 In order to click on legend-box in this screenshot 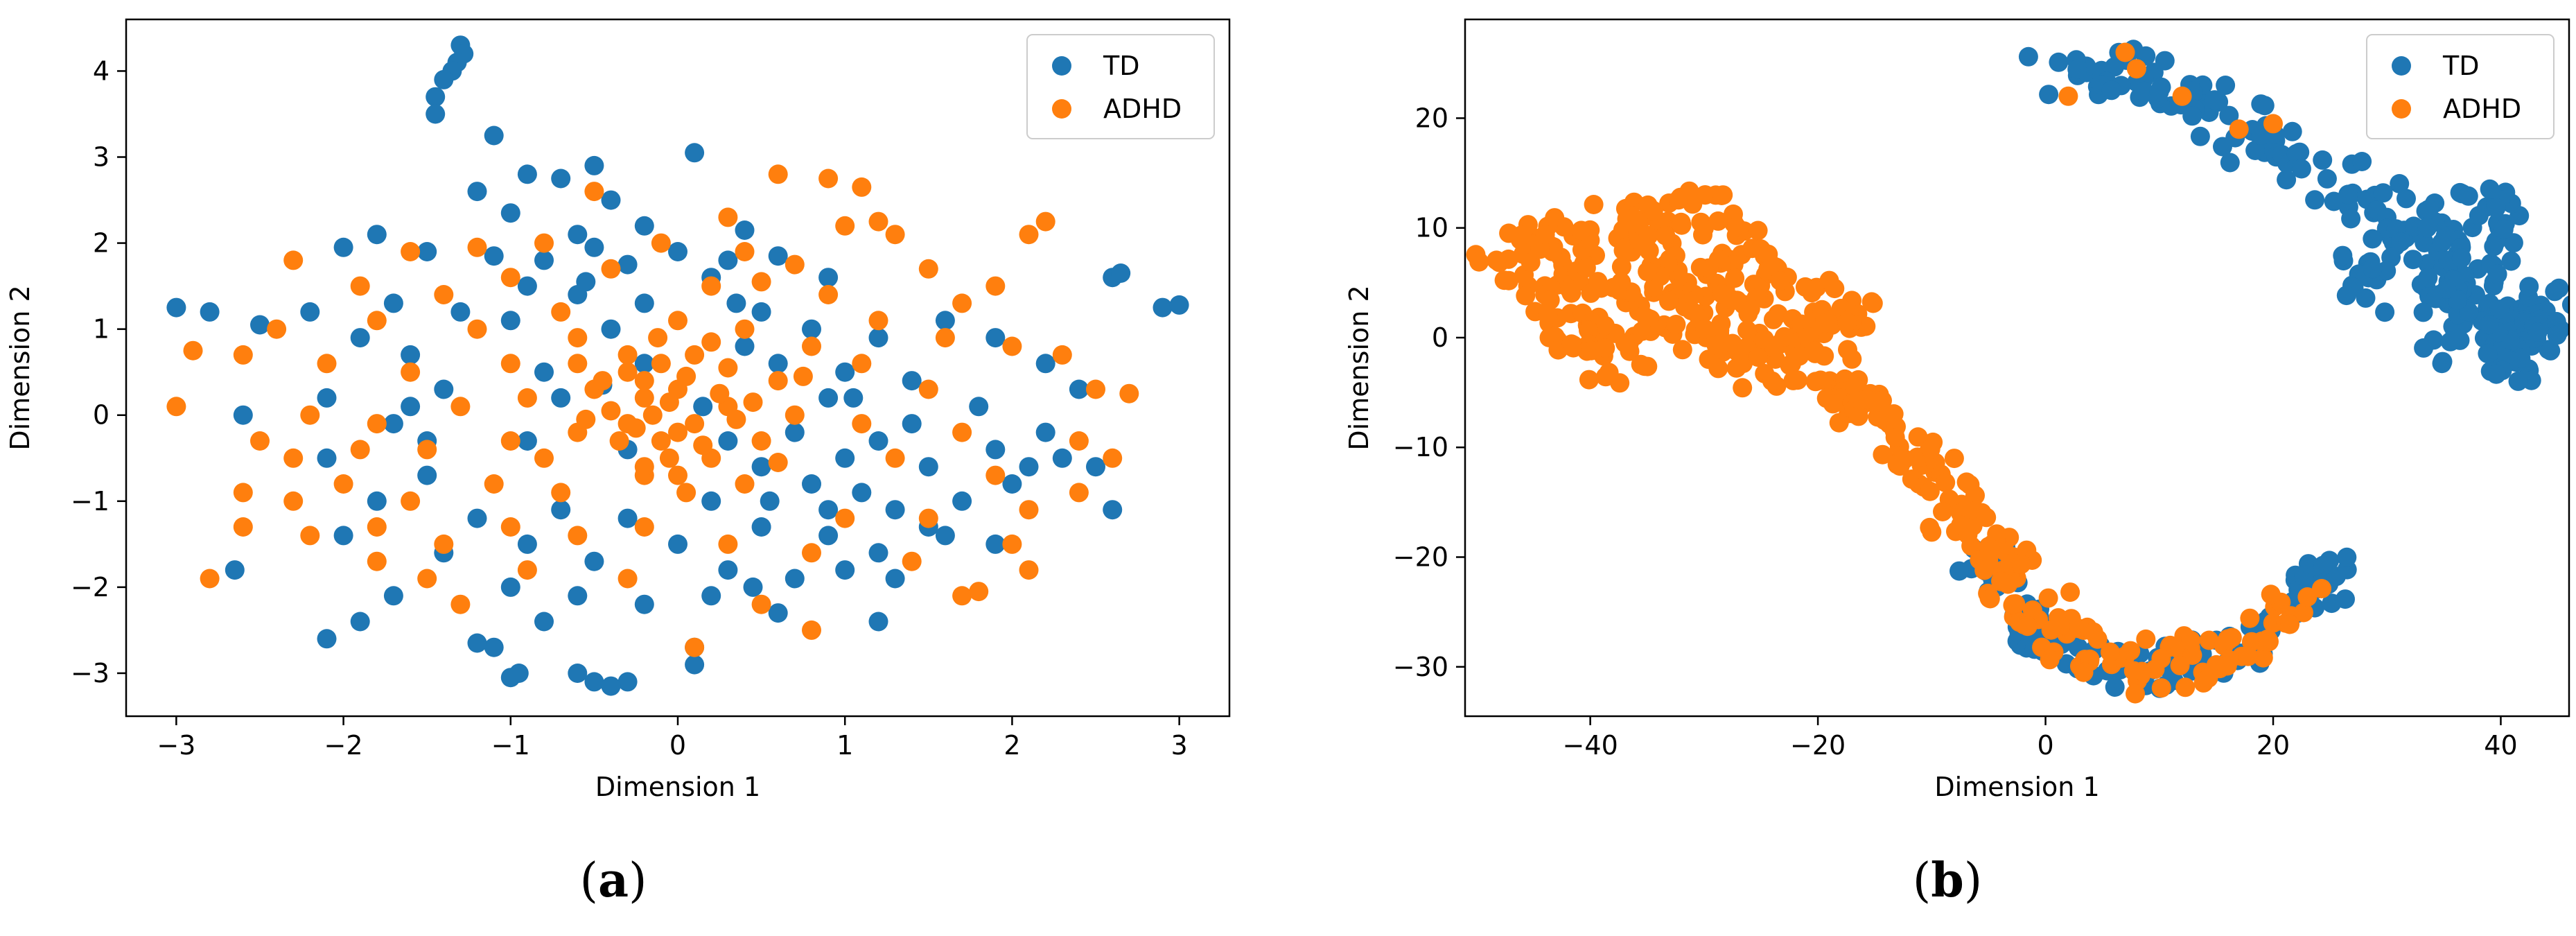, I will do `click(2460, 86)`.